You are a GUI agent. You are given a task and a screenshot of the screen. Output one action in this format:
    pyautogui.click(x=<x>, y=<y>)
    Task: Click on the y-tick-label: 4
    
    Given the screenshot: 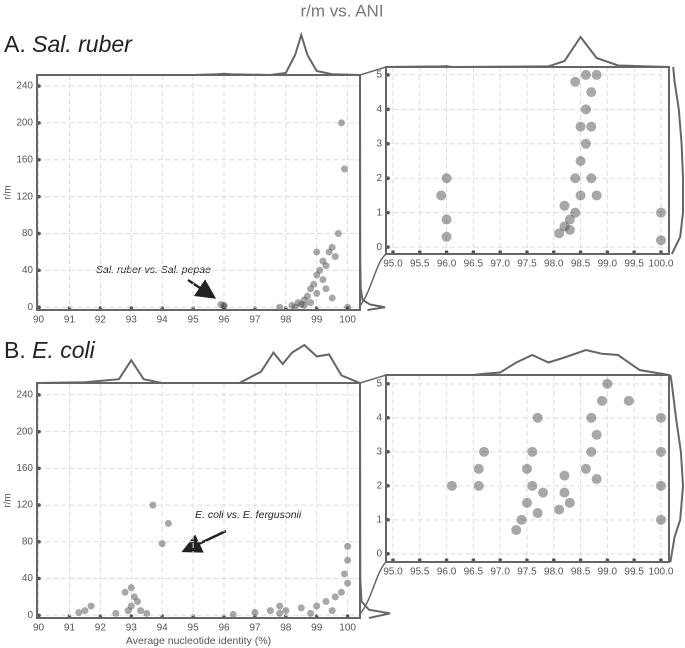 What is the action you would take?
    pyautogui.click(x=379, y=109)
    